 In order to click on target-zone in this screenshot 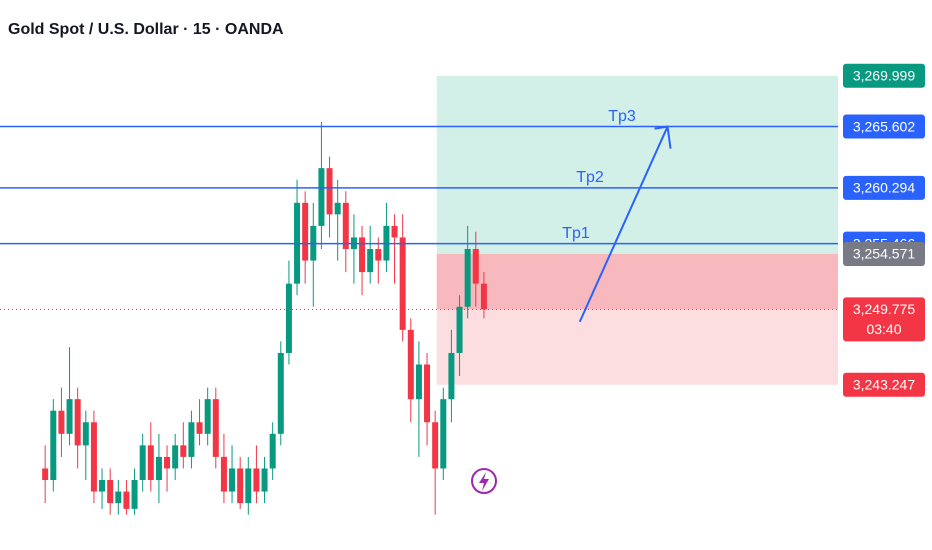, I will do `click(637, 164)`.